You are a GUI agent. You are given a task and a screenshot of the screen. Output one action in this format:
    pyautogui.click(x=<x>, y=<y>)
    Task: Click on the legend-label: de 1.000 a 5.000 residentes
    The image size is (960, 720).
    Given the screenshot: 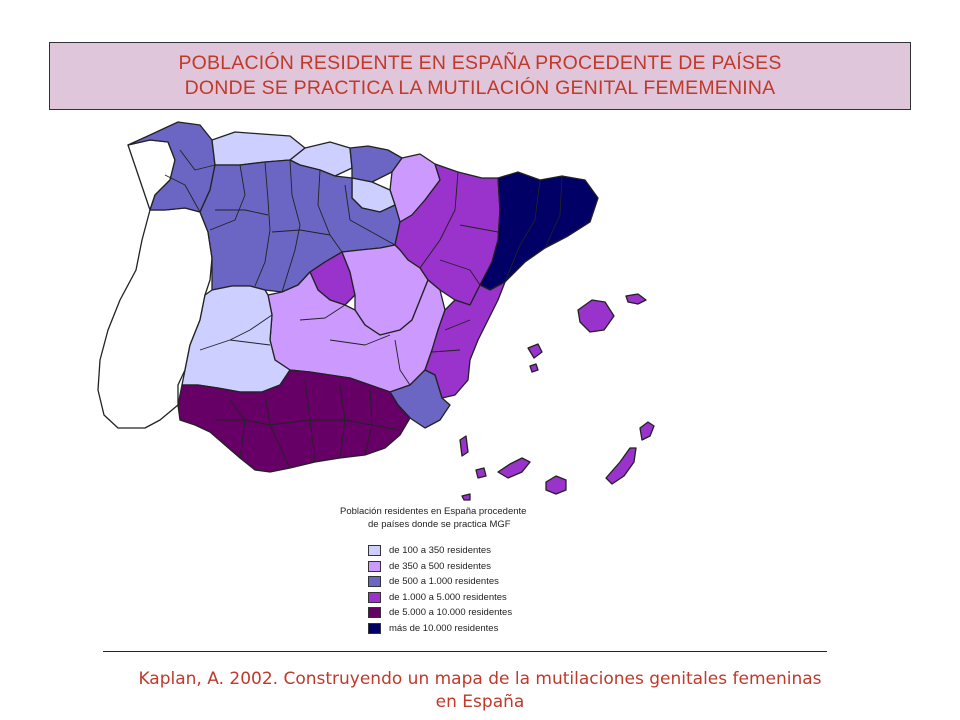 What is the action you would take?
    pyautogui.click(x=448, y=597)
    